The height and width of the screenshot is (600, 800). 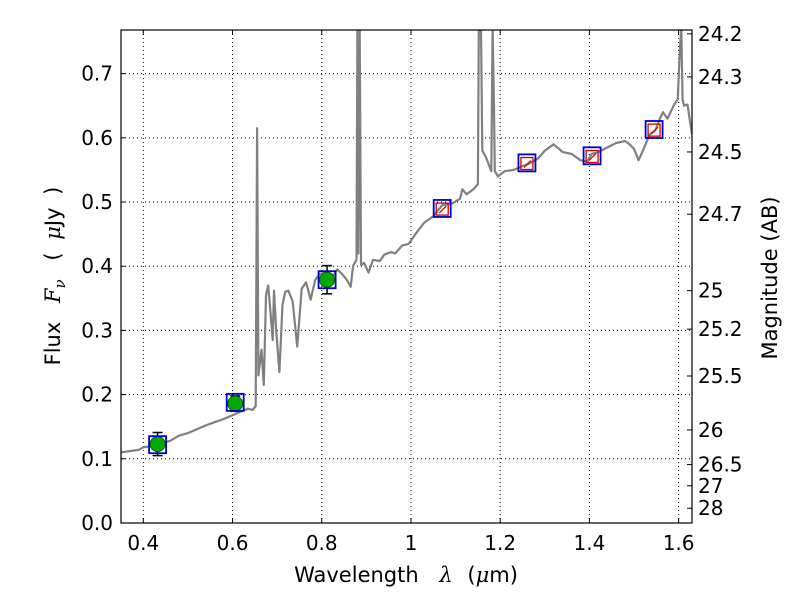 What do you see at coordinates (710, 291) in the screenshot?
I see `y2-tick-label: 25` at bounding box center [710, 291].